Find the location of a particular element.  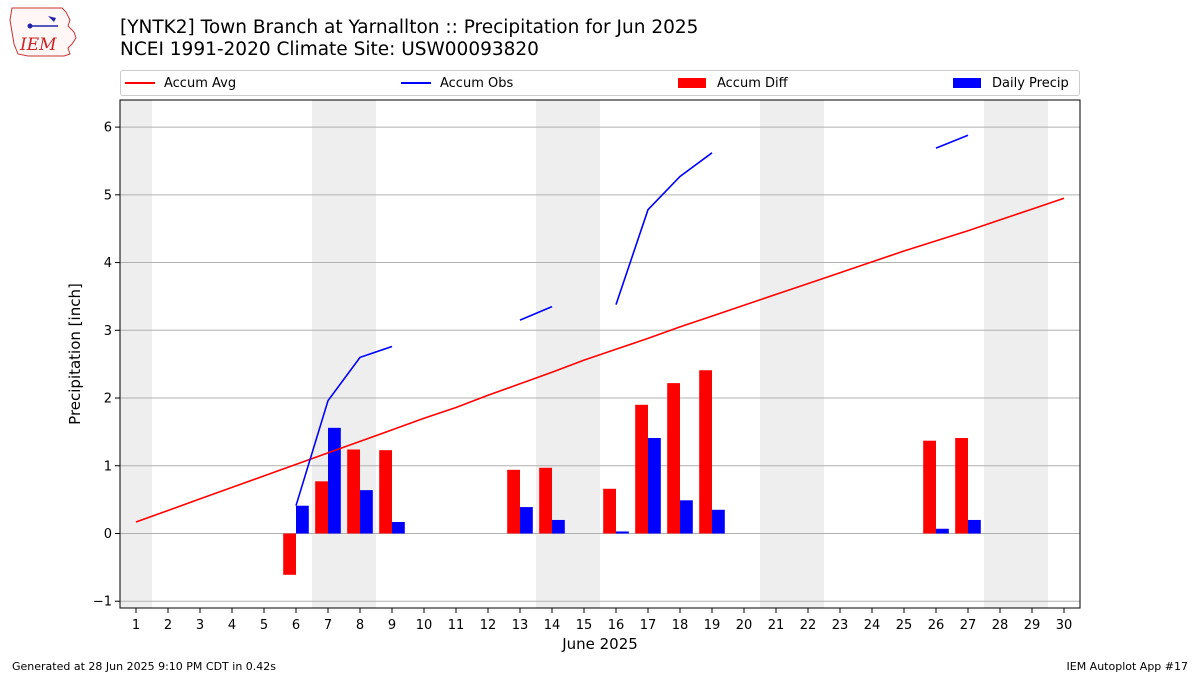

x-tick-label: 7 is located at coordinates (328, 625).